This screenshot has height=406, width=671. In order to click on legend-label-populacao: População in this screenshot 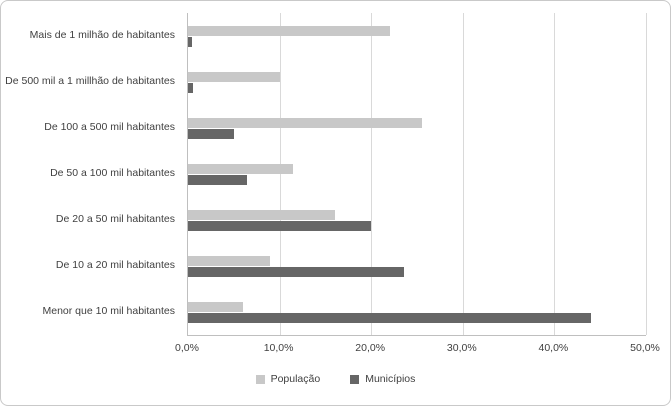, I will do `click(295, 379)`.